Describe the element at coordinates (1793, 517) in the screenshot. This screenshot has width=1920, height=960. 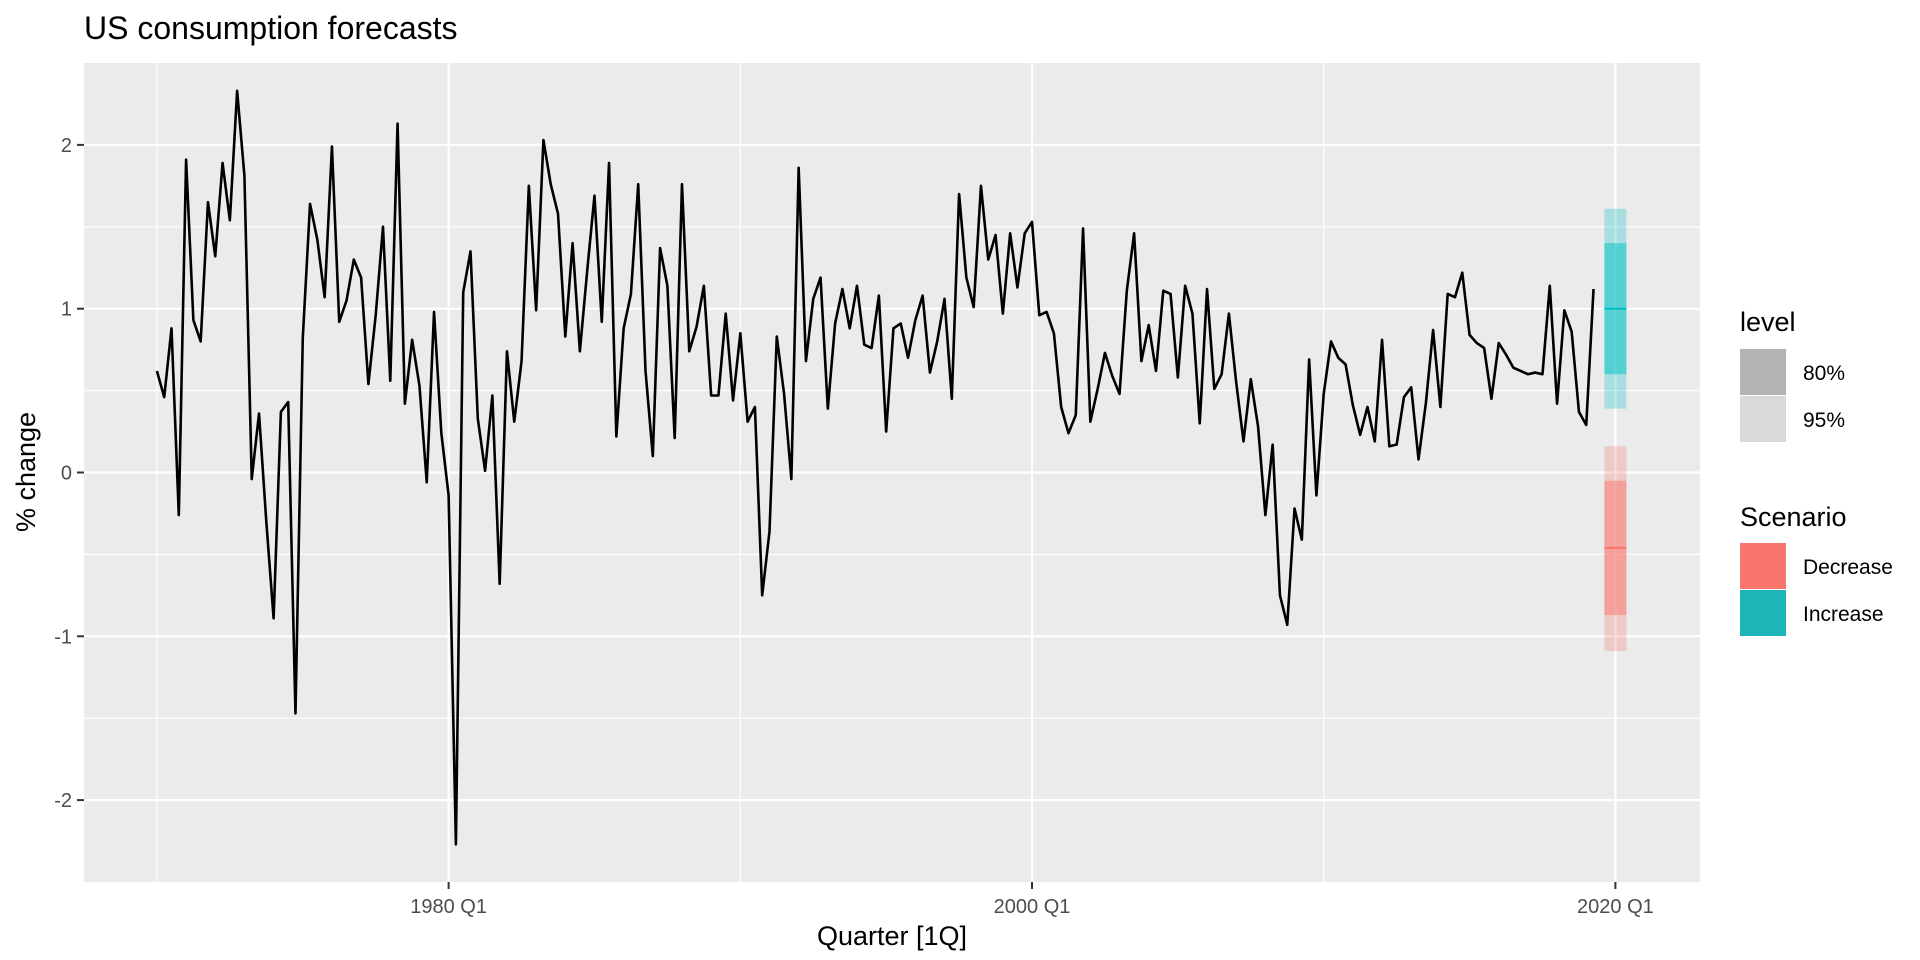
I see `legend-scenario-title: Scenario` at that location.